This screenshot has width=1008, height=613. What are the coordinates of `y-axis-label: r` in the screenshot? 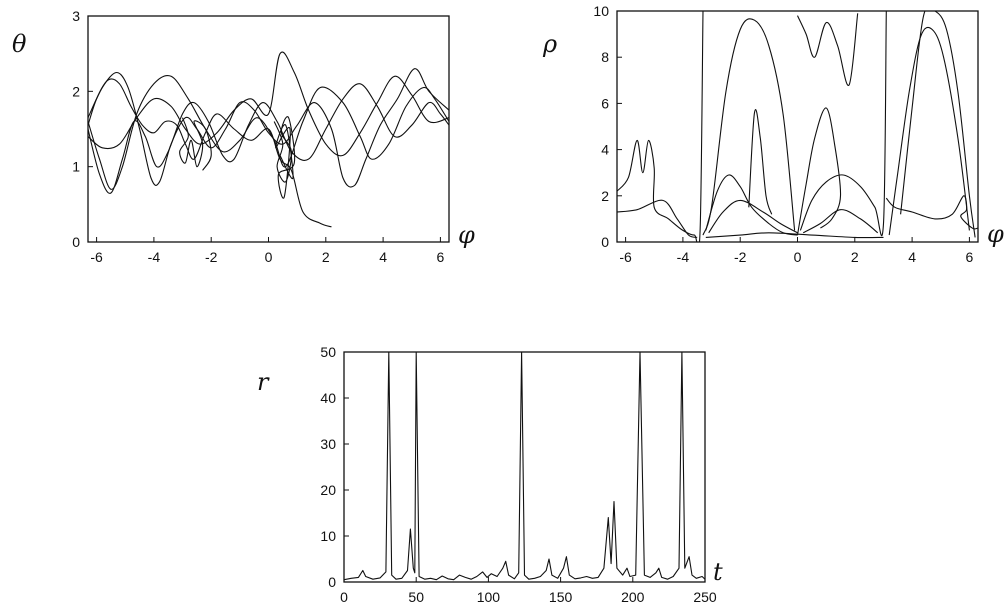 It's located at (263, 382).